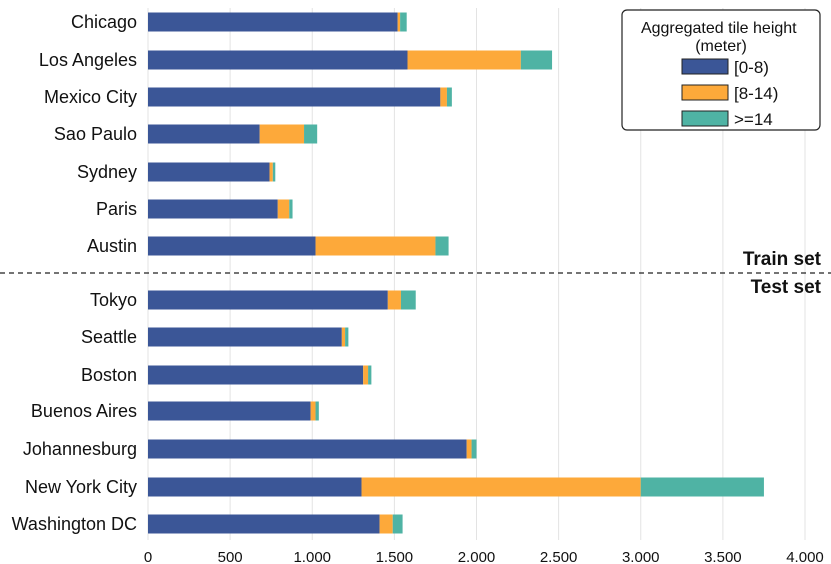 The height and width of the screenshot is (564, 831). Describe the element at coordinates (719, 28) in the screenshot. I see `legend-title-line-1: Aggregated tile height` at that location.